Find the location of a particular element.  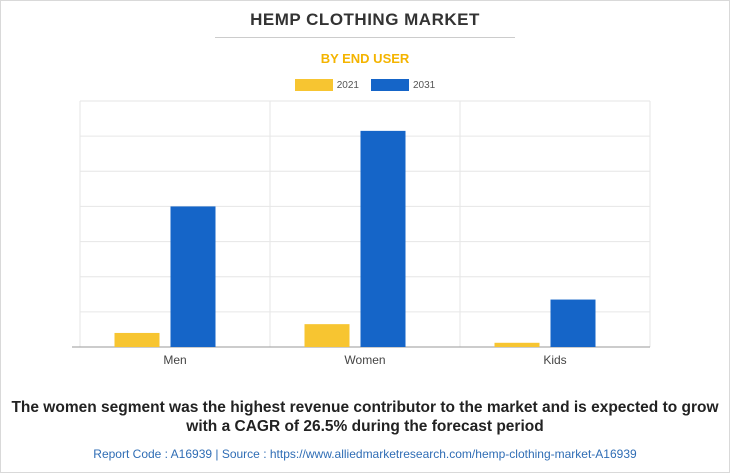

bar-2031-kids is located at coordinates (573, 323).